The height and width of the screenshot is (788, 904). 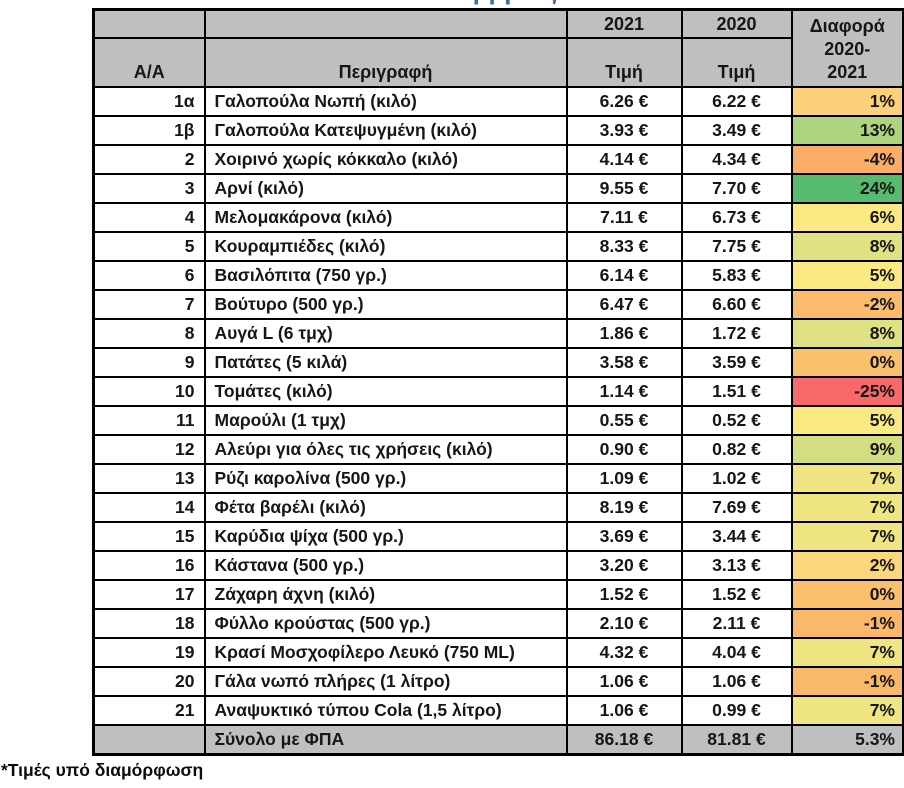 I want to click on row-price-2020-cell: 7.69 €, so click(x=736, y=507).